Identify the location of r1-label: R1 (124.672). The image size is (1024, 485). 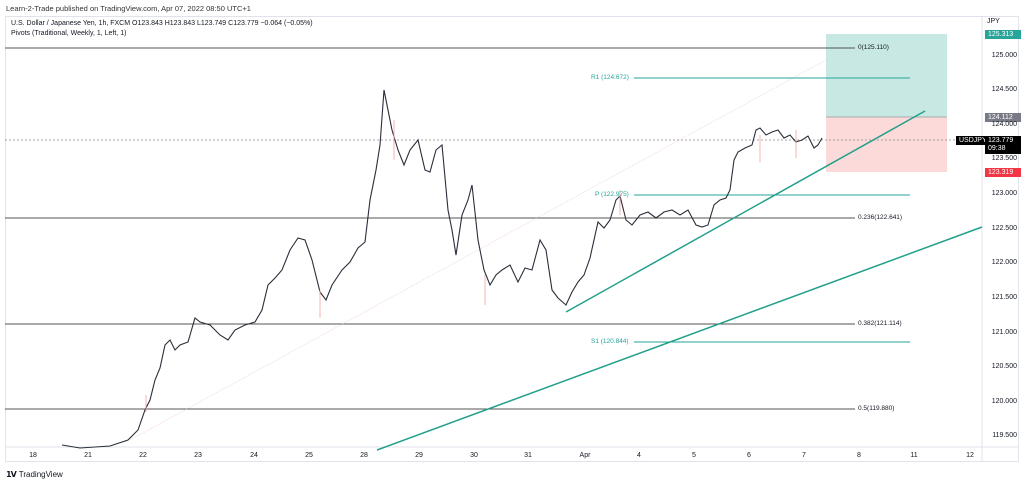
(610, 77).